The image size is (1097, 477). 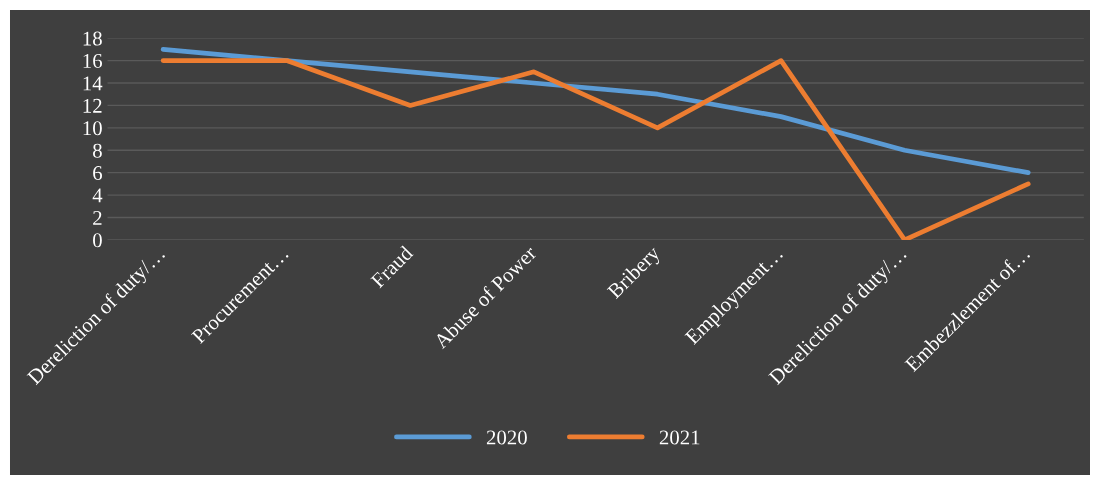 I want to click on legend-label: 2020, so click(x=506, y=437).